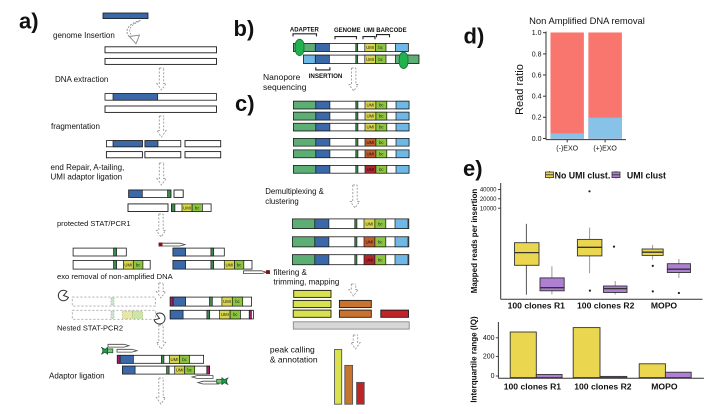 This screenshot has width=722, height=414. Describe the element at coordinates (84, 35) in the screenshot. I see `svg-text: genome Insertion` at that location.